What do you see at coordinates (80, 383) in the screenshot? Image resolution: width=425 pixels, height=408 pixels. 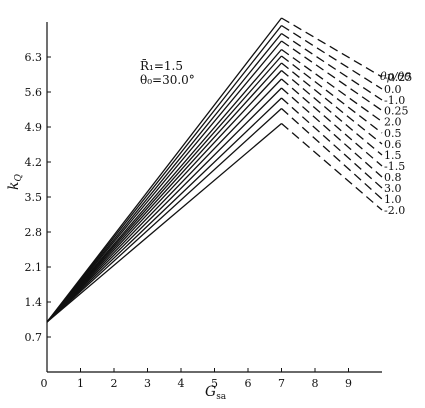 I see `x-tick-label: 1` at bounding box center [80, 383].